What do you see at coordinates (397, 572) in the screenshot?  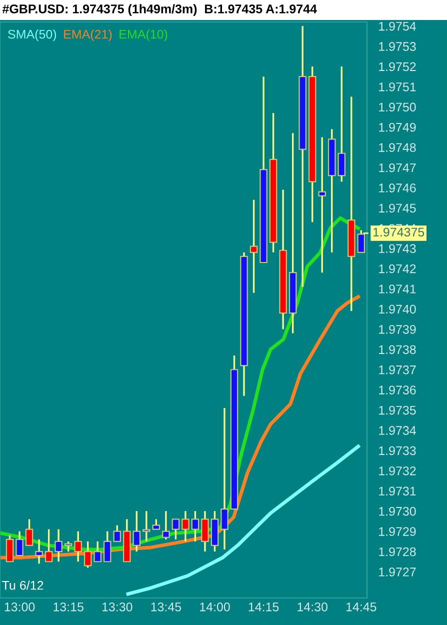 I see `y-tick-label: 1.9727` at bounding box center [397, 572].